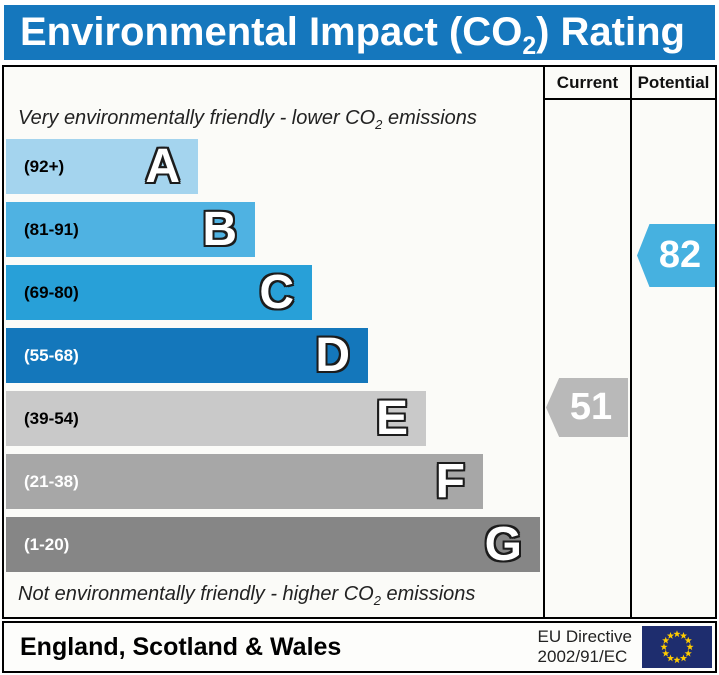  What do you see at coordinates (47, 544) in the screenshot?
I see `band-g-range-label: (1-20)` at bounding box center [47, 544].